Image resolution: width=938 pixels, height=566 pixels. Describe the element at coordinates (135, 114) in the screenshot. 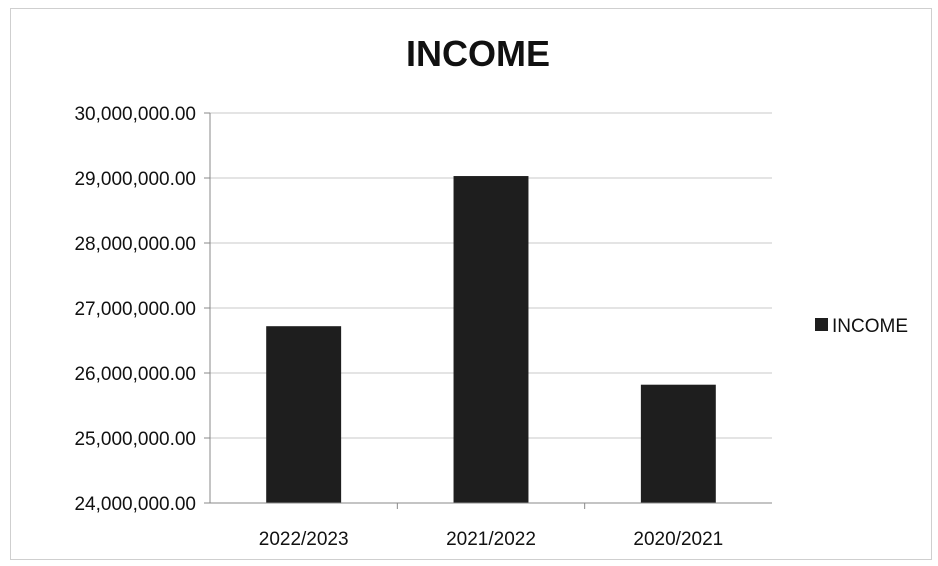

I see `y-tick-label: 30,000,000.00` at that location.